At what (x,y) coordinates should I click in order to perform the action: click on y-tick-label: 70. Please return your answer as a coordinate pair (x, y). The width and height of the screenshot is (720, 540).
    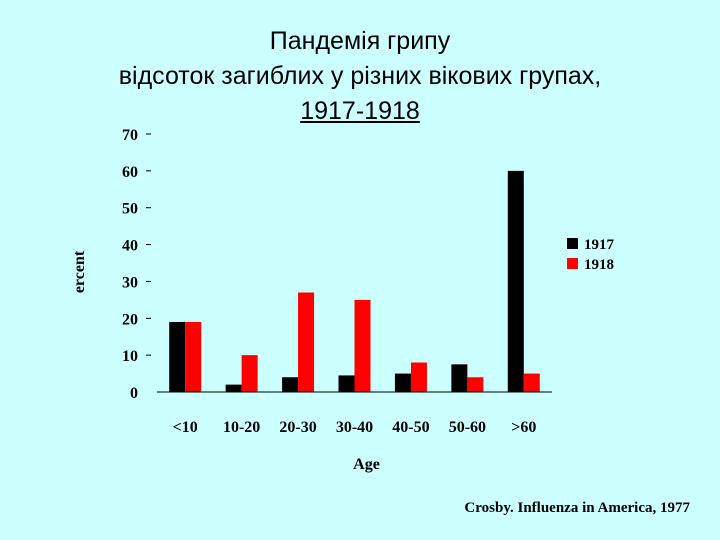
    Looking at the image, I should click on (130, 135).